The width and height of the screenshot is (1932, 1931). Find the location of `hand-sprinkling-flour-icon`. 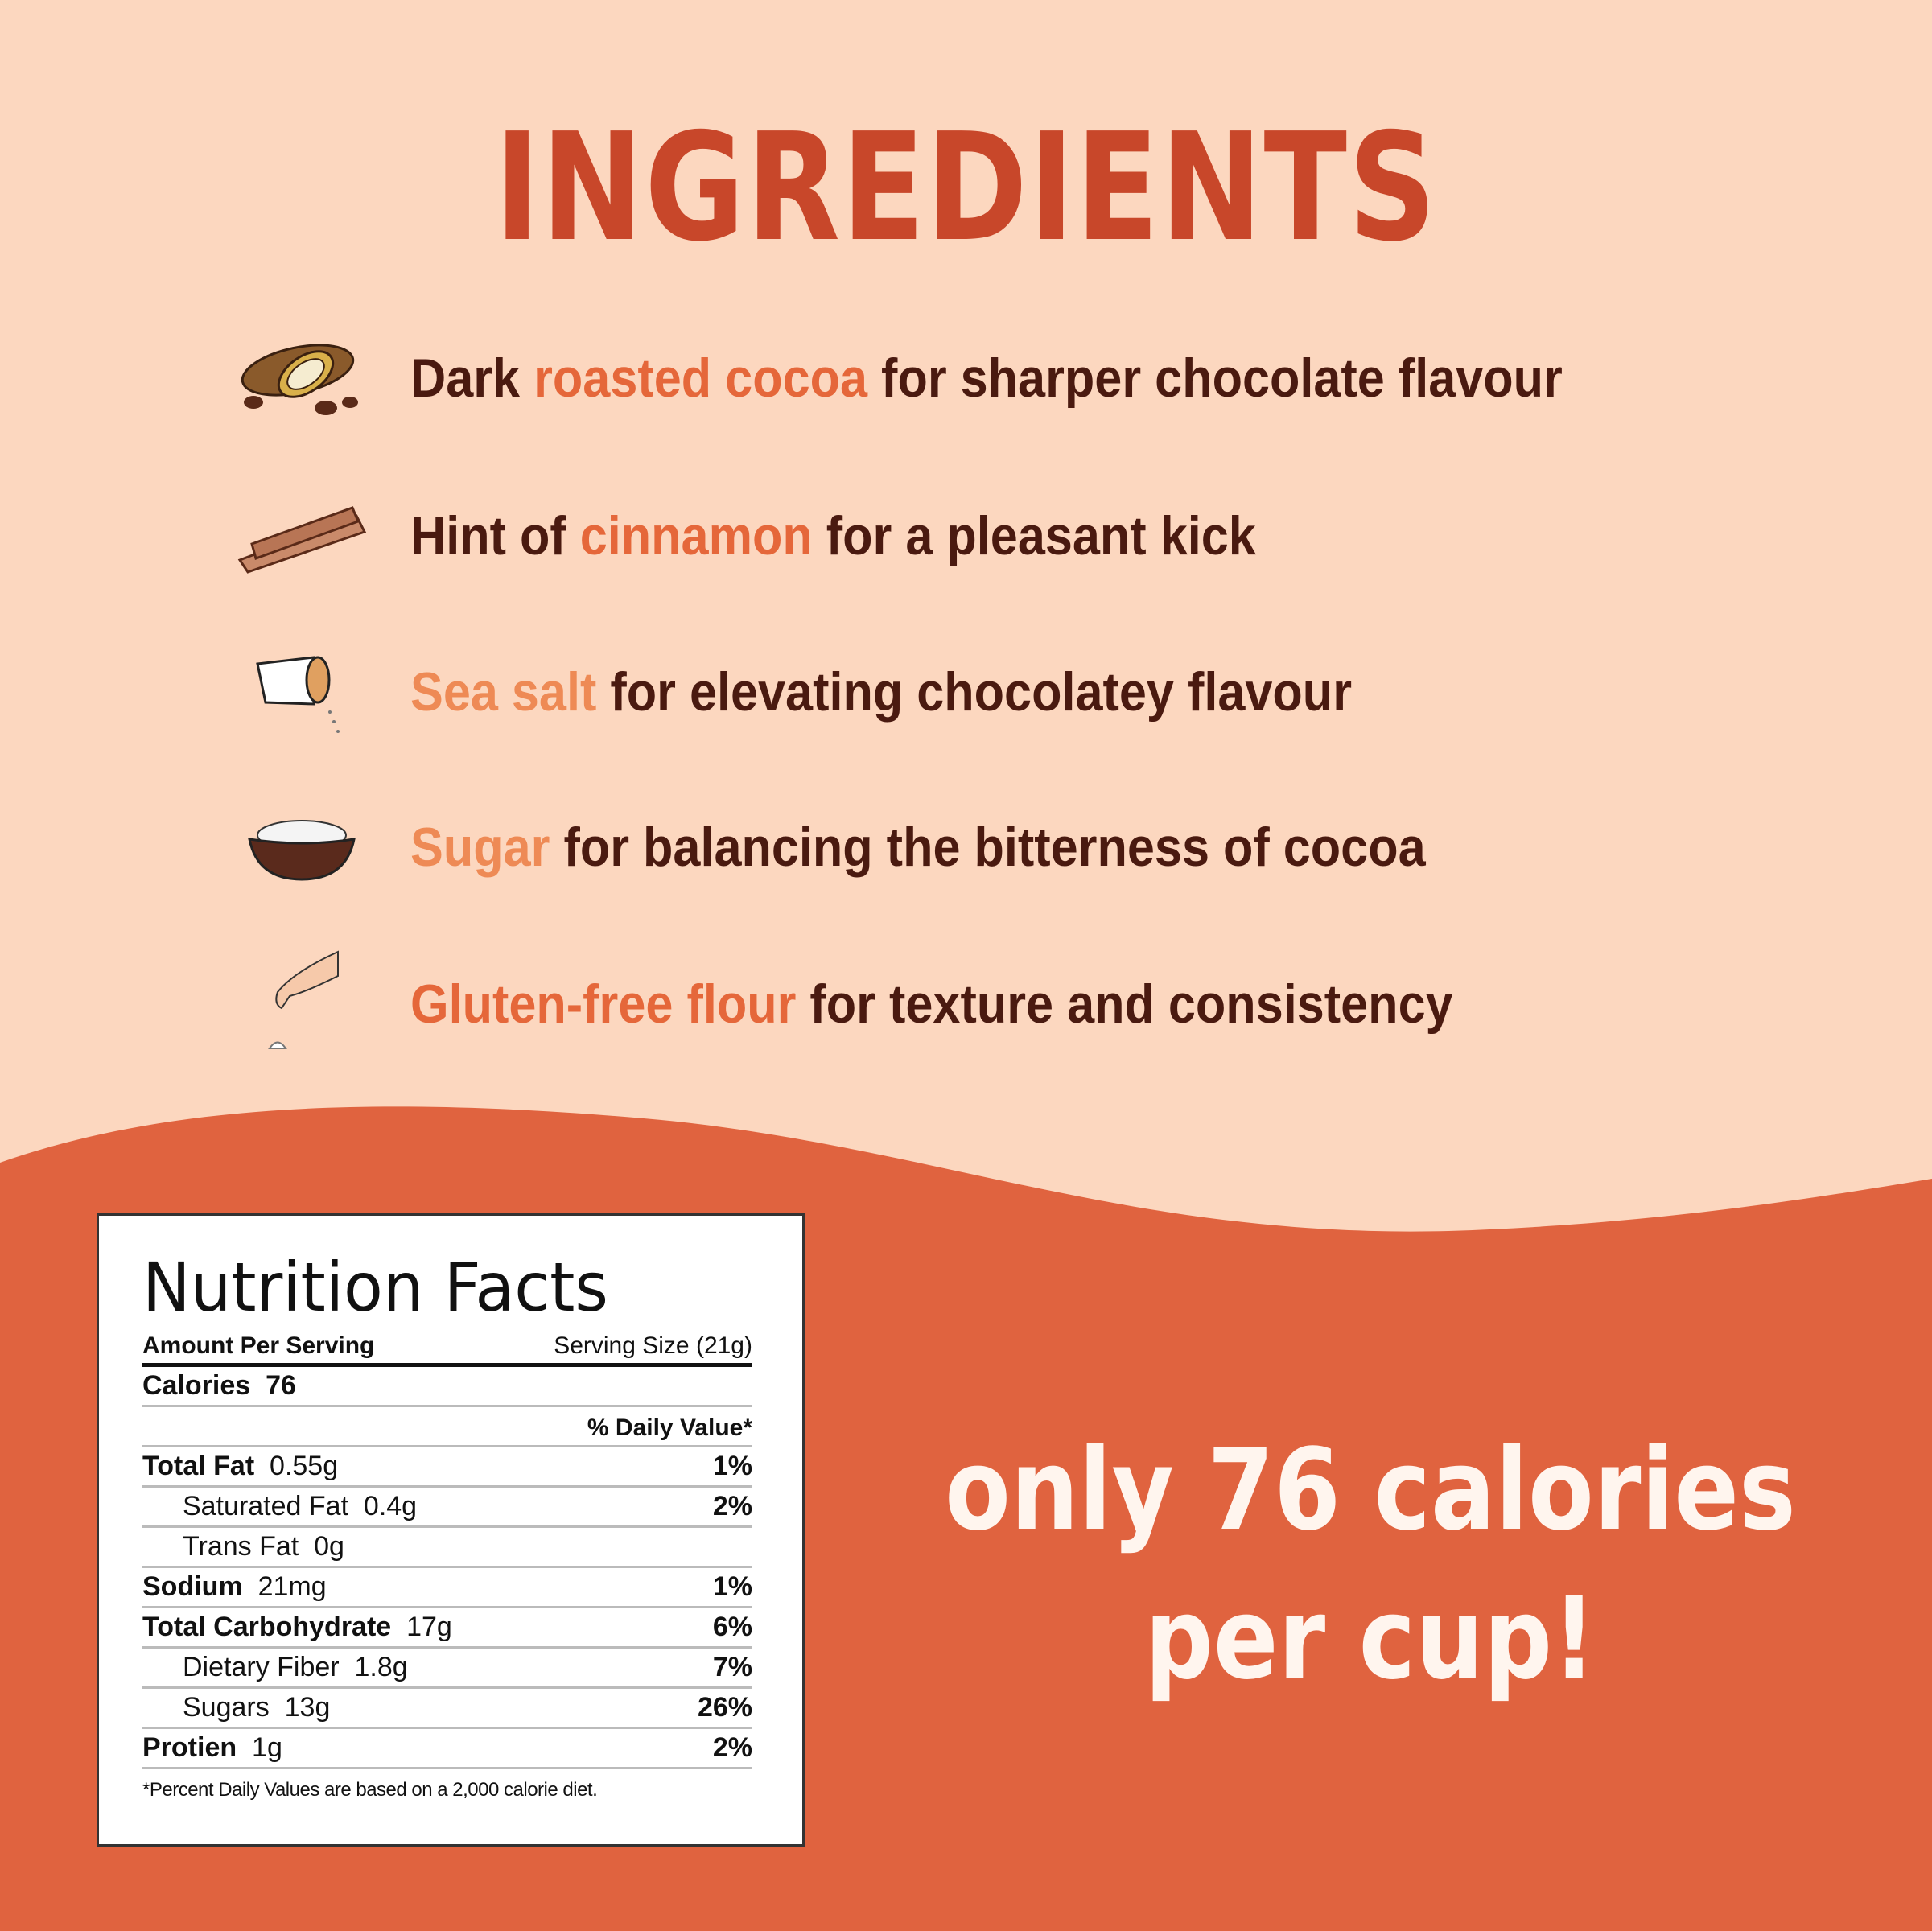

hand-sprinkling-flour-icon is located at coordinates (301, 1004).